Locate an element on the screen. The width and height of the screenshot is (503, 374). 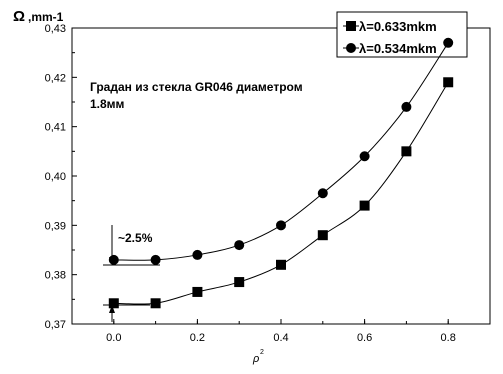
legend-box is located at coordinates (402, 34).